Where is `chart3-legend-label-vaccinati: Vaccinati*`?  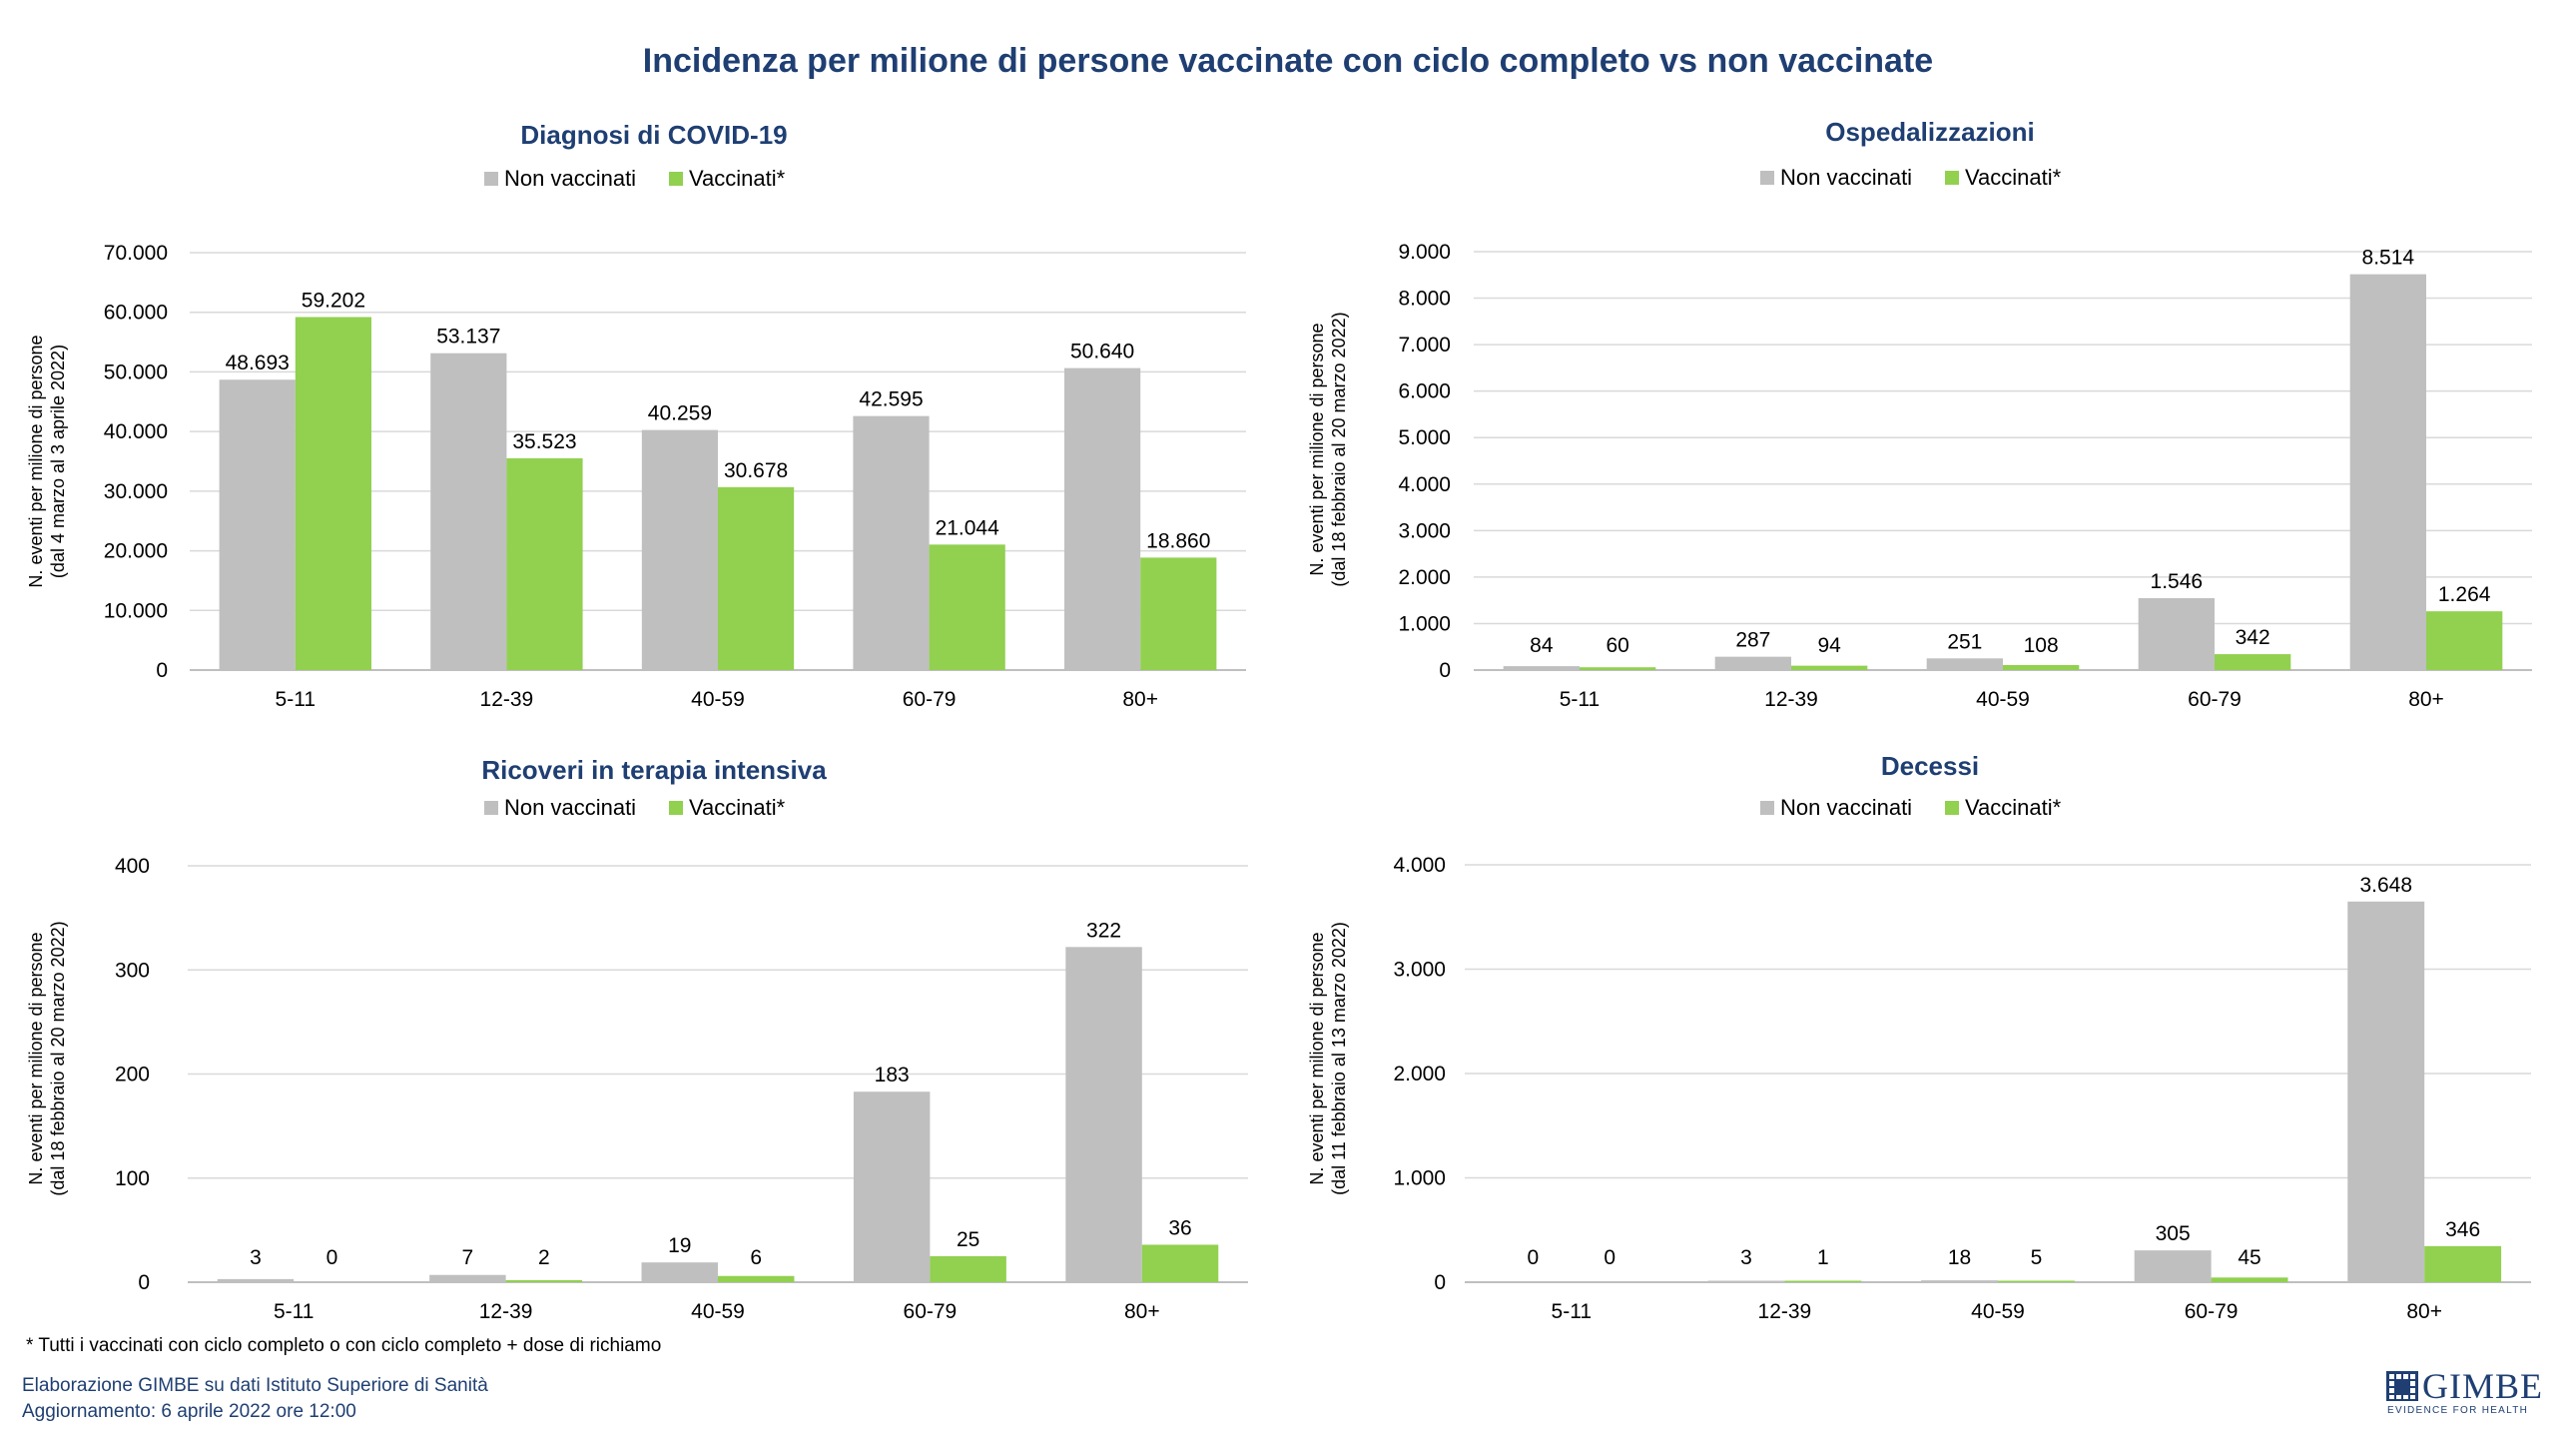
chart3-legend-label-vaccinati: Vaccinati* is located at coordinates (738, 807).